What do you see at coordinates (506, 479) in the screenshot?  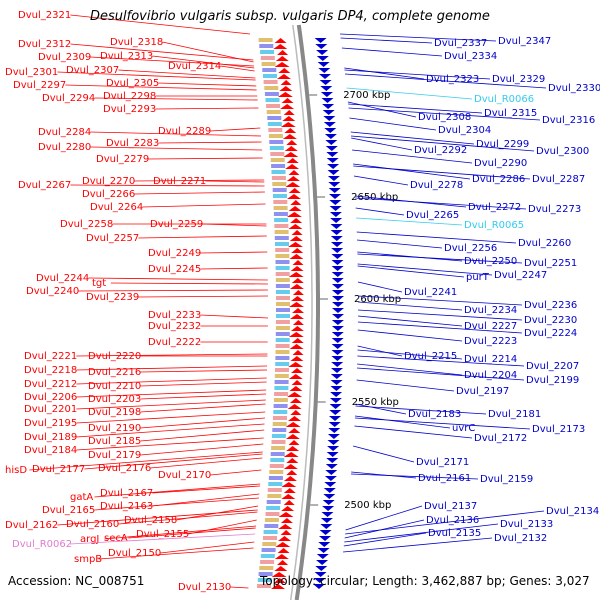 I see `gene-label-right: Dvul_2159` at bounding box center [506, 479].